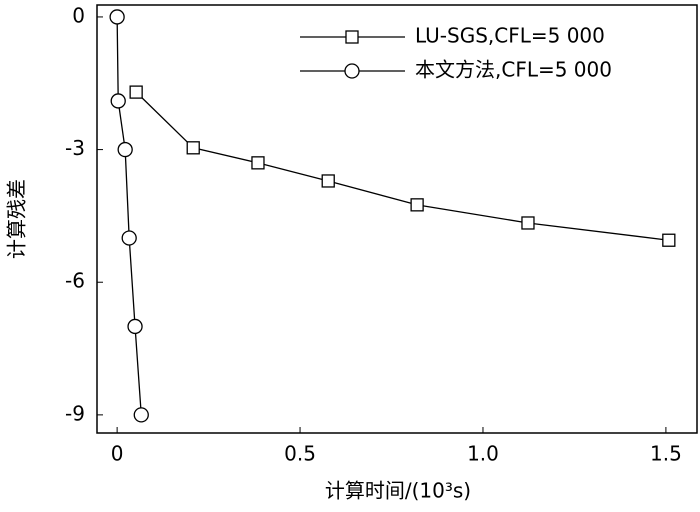 Image resolution: width=700 pixels, height=512 pixels. Describe the element at coordinates (117, 454) in the screenshot. I see `x-tick-label: 0` at that location.